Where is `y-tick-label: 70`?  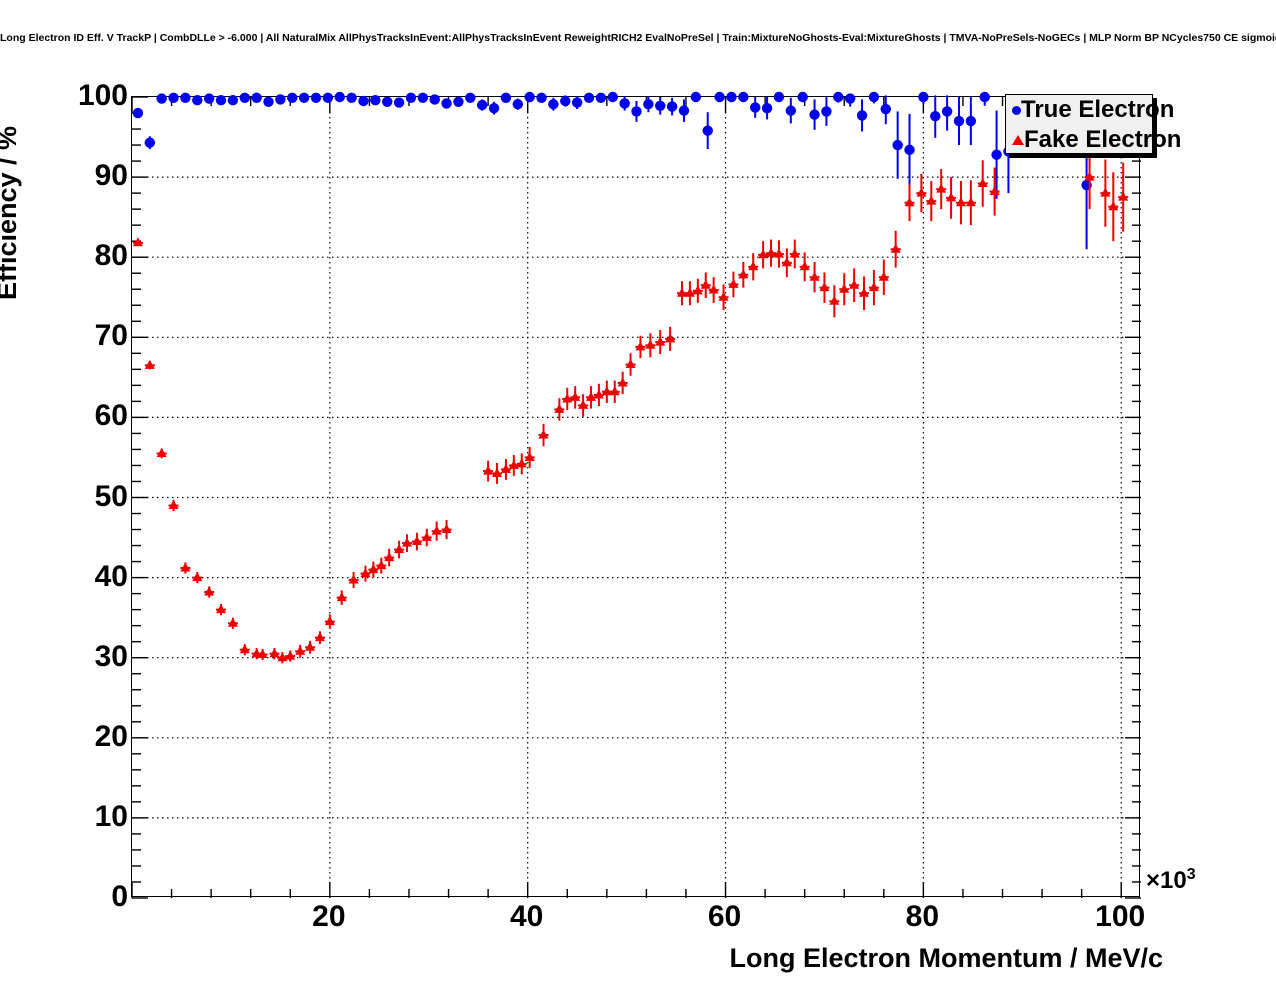 y-tick-label: 70 is located at coordinates (111, 336).